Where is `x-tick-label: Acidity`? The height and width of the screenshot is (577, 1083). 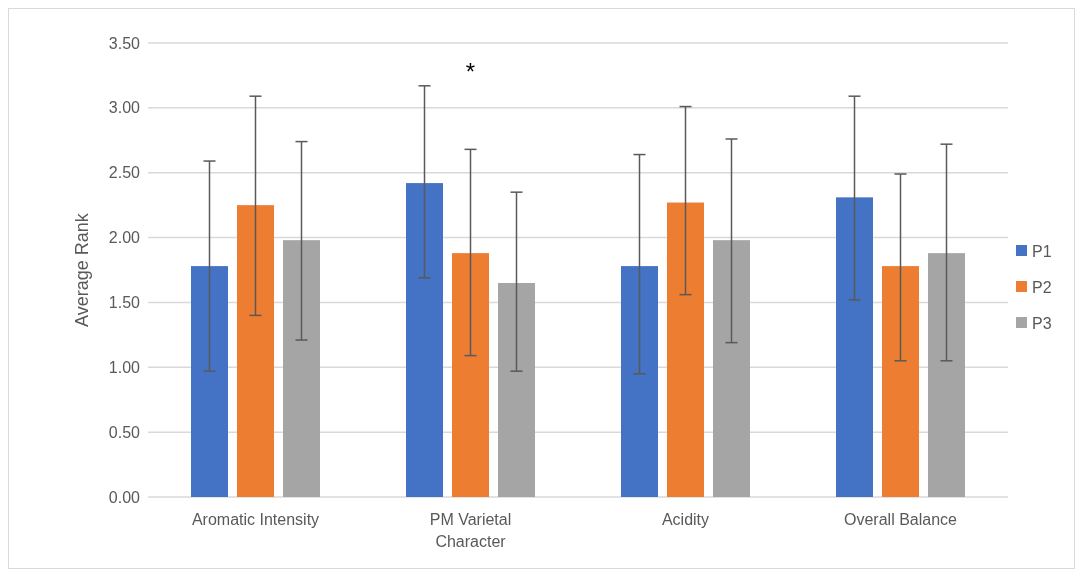
x-tick-label: Acidity is located at coordinates (685, 519).